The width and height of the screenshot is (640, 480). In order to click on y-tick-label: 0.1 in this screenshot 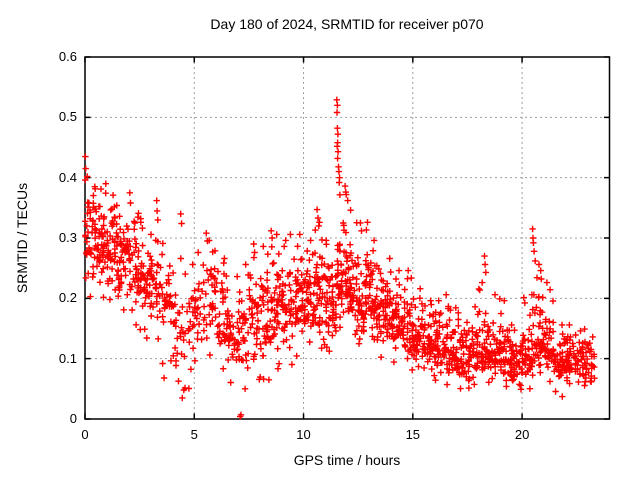, I will do `click(67, 358)`.